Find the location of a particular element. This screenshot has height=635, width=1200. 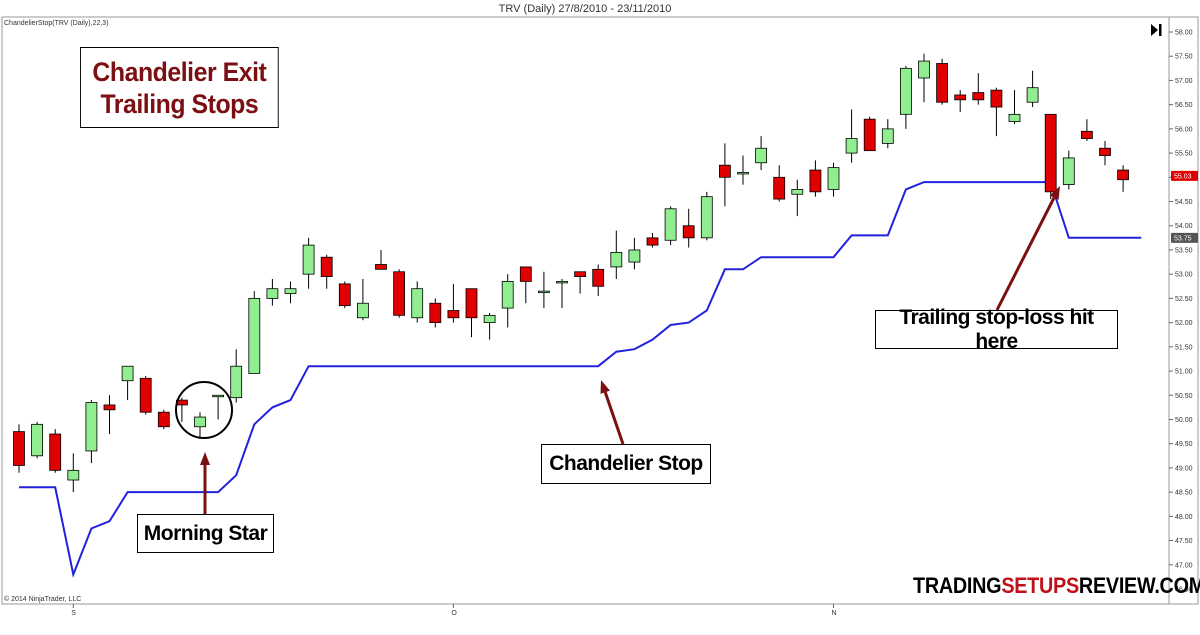

brand-accent: SETUPS is located at coordinates (1040, 585).